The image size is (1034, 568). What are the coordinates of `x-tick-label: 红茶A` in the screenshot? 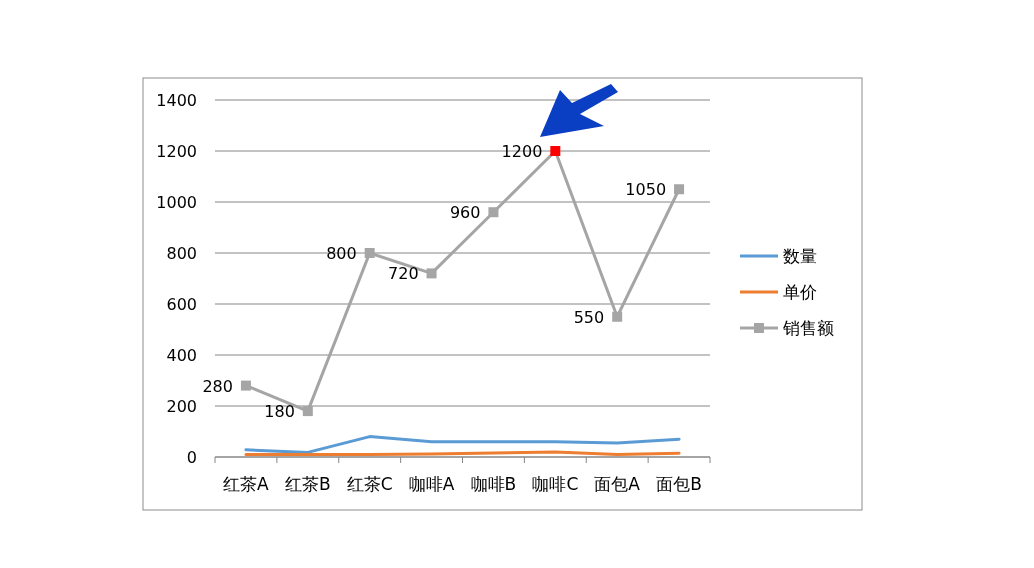 It's located at (246, 484).